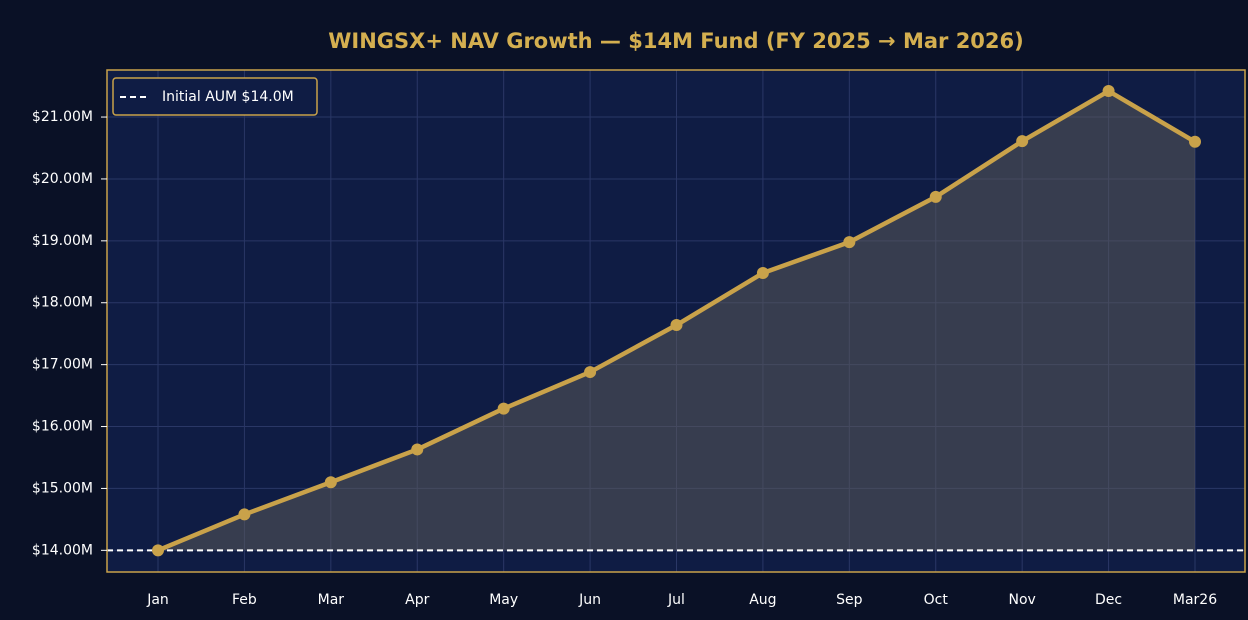 The image size is (1248, 620). I want to click on y-tick-label: $16.00M, so click(62, 427).